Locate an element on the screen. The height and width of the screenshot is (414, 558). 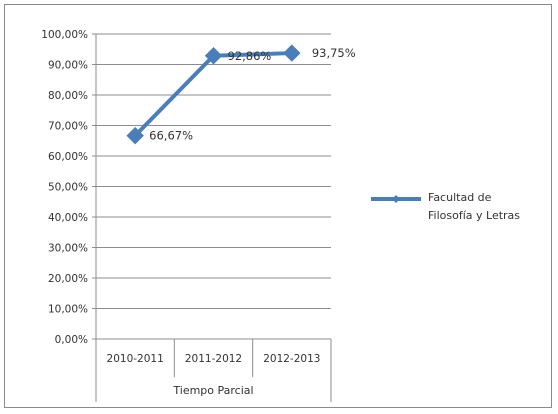
y-tick-label: 60,00% is located at coordinates (68, 157).